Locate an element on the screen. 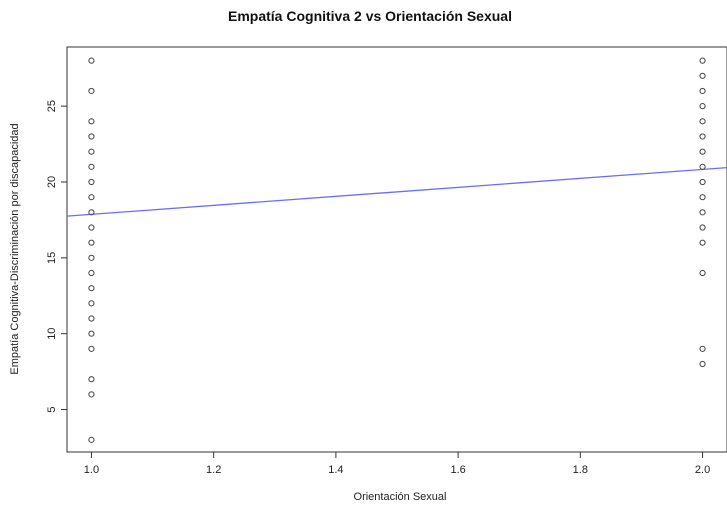  x-tick-label: 1.4 is located at coordinates (335, 470).